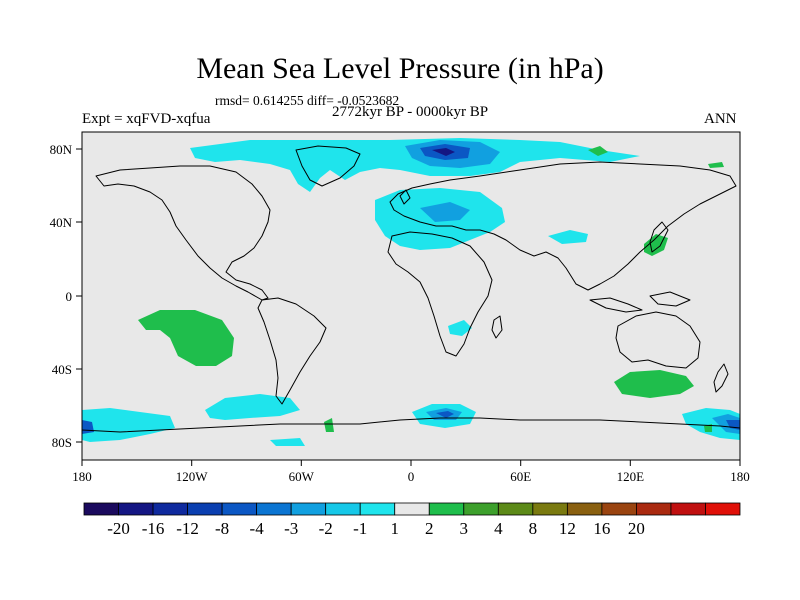  I want to click on southern-africa-anomaly, so click(460, 328).